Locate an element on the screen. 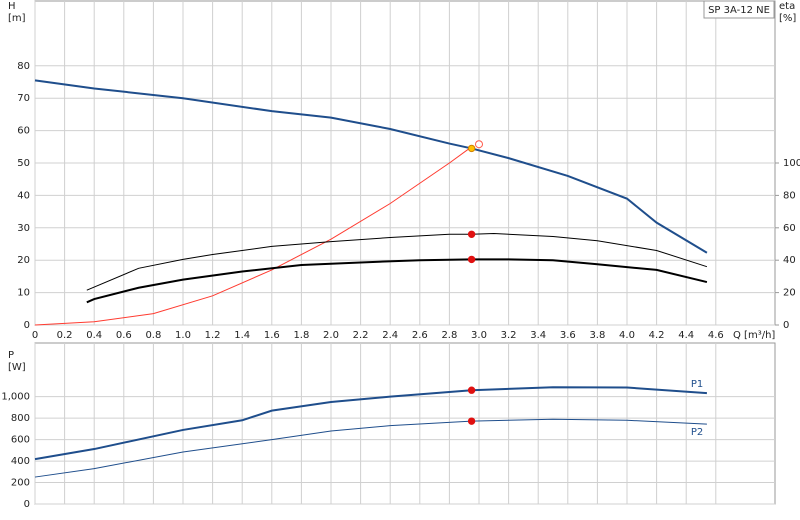 This screenshot has width=800, height=520. x-tick-label: 0.2 is located at coordinates (65, 335).